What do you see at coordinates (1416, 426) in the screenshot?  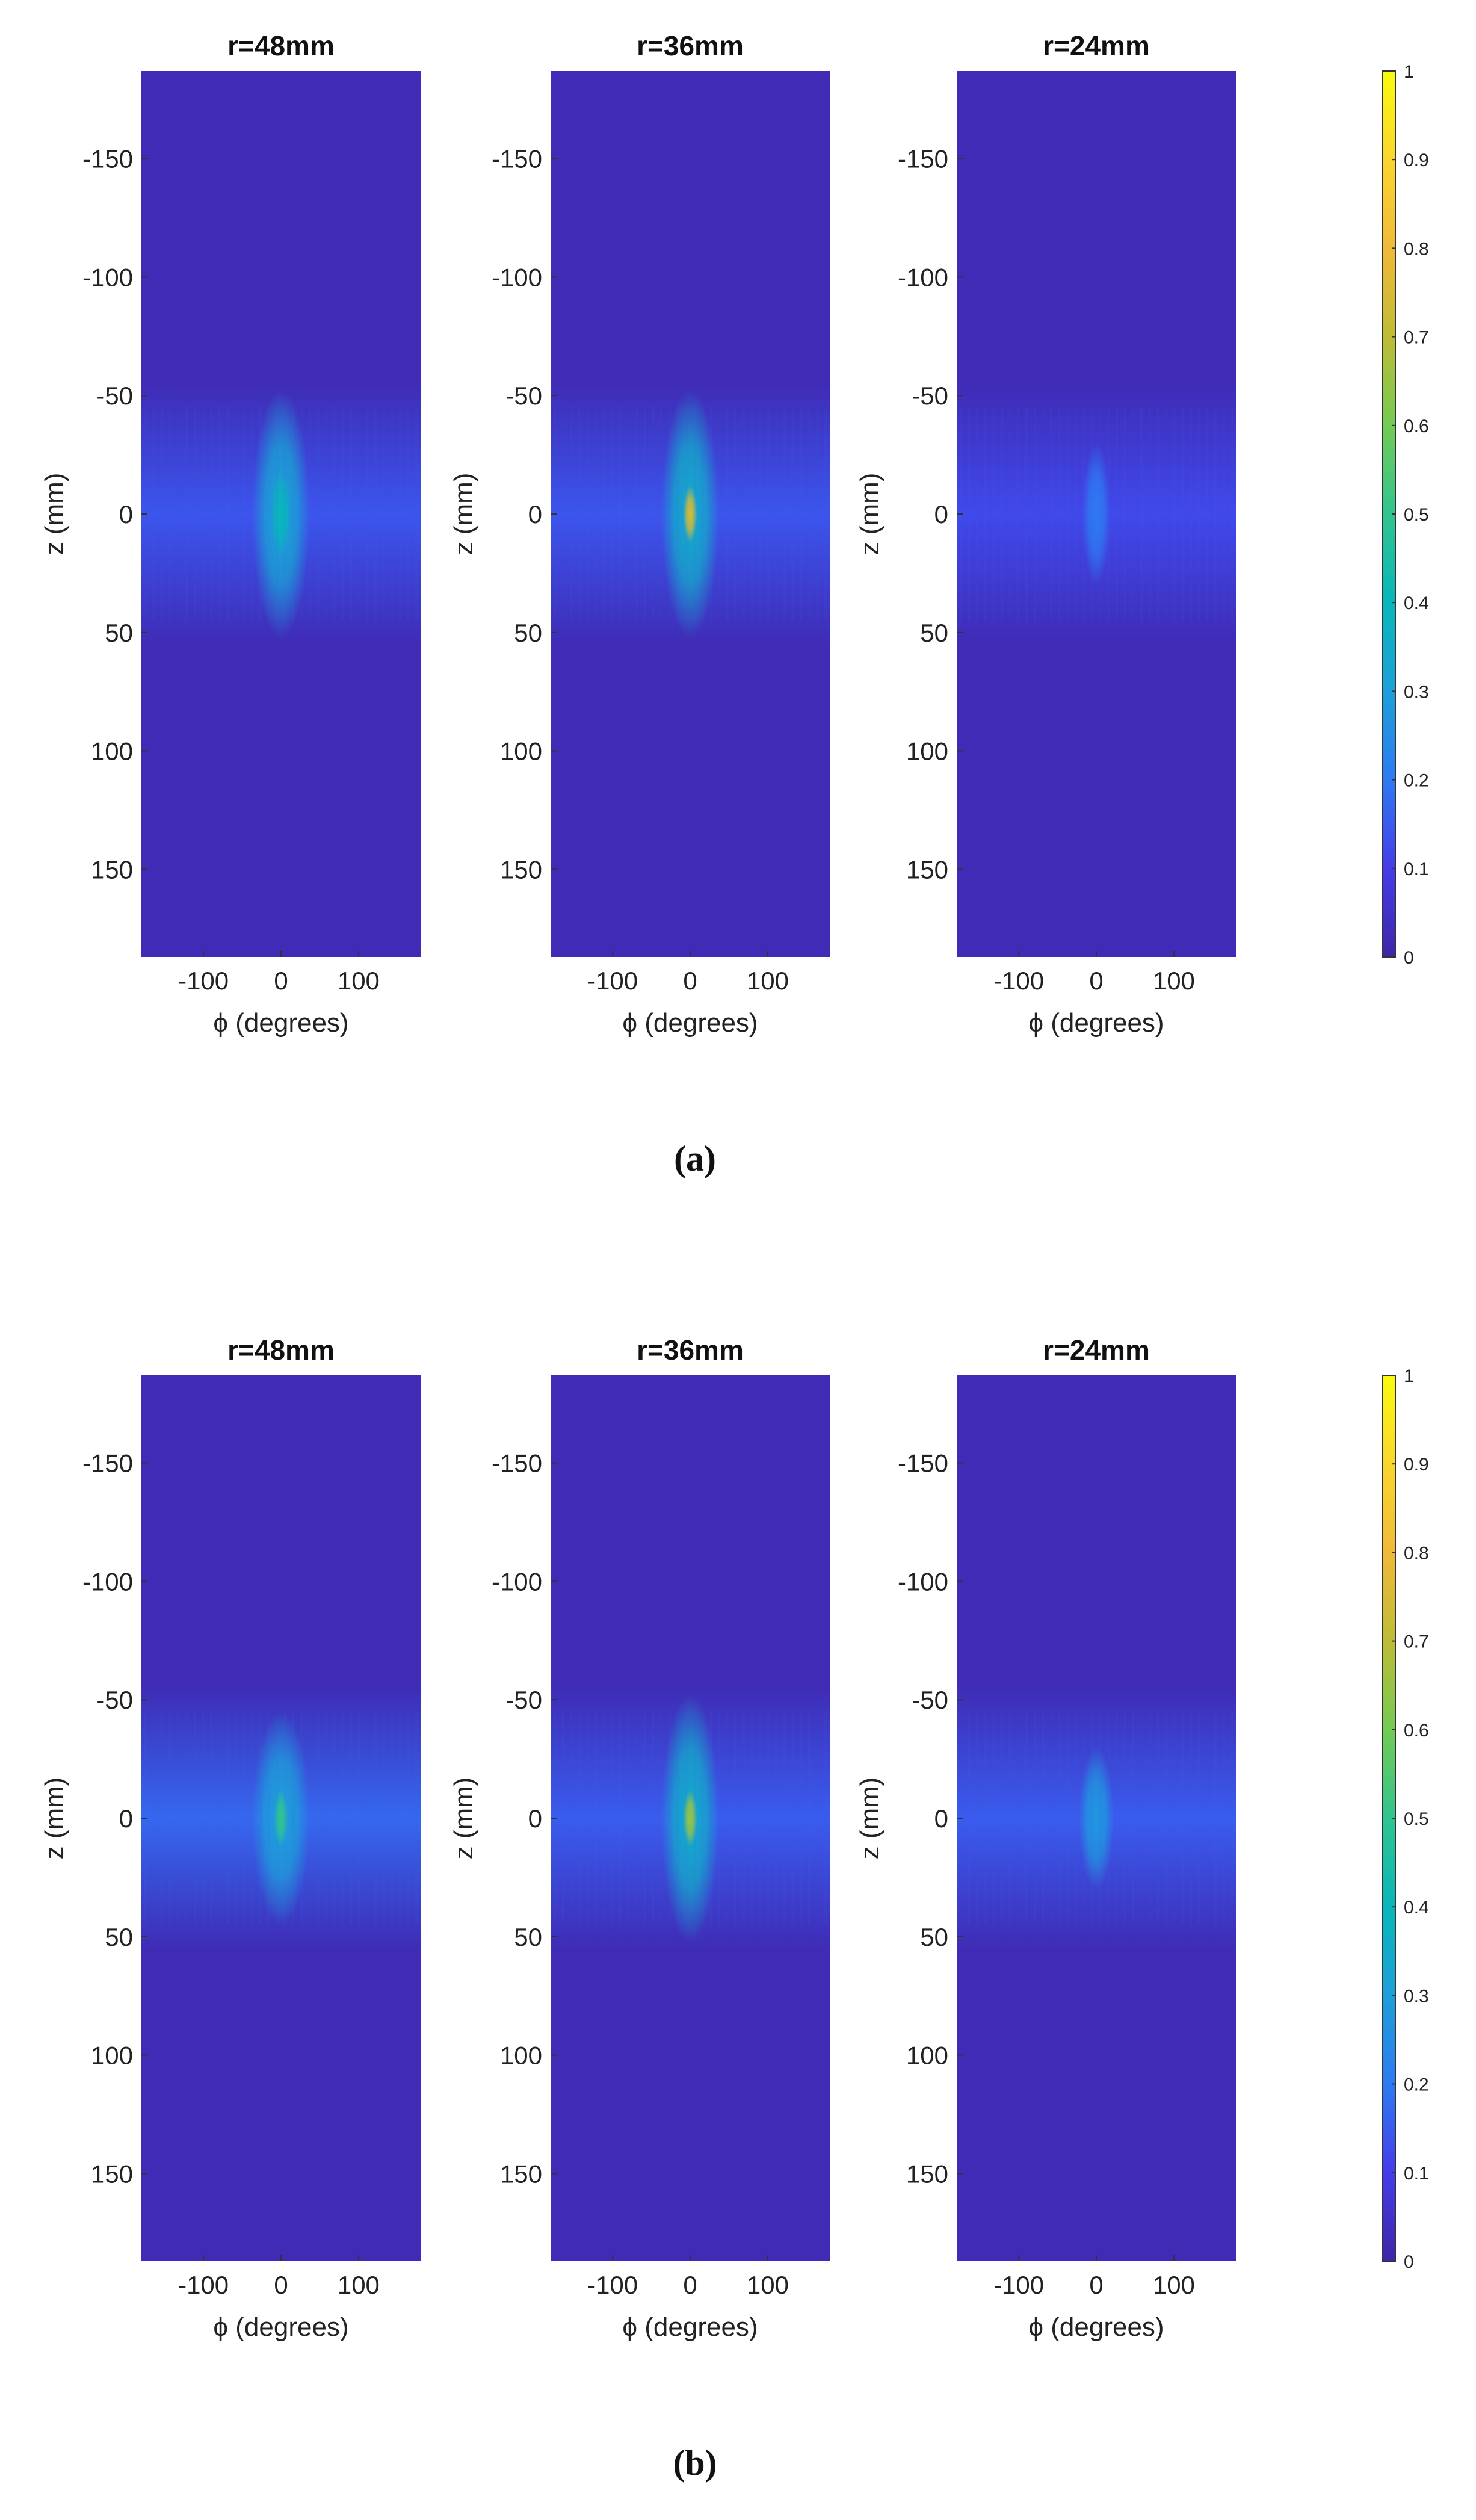 I see `colorbar-tick-label: 0.6` at bounding box center [1416, 426].